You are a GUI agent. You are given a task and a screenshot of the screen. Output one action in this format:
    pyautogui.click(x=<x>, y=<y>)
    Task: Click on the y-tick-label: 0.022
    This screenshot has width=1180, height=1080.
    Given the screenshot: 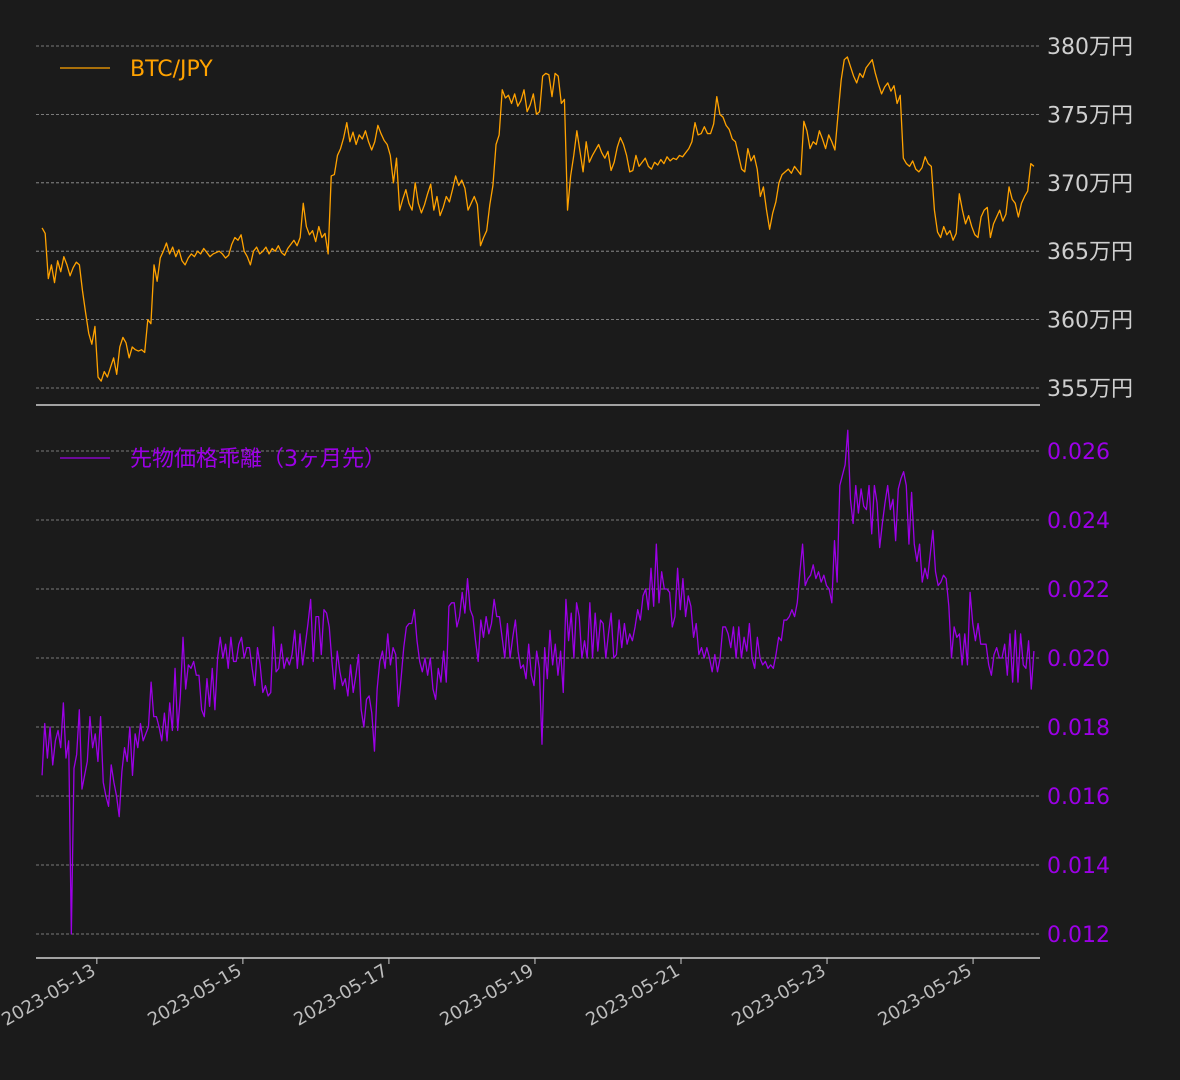 What is the action you would take?
    pyautogui.click(x=1078, y=590)
    